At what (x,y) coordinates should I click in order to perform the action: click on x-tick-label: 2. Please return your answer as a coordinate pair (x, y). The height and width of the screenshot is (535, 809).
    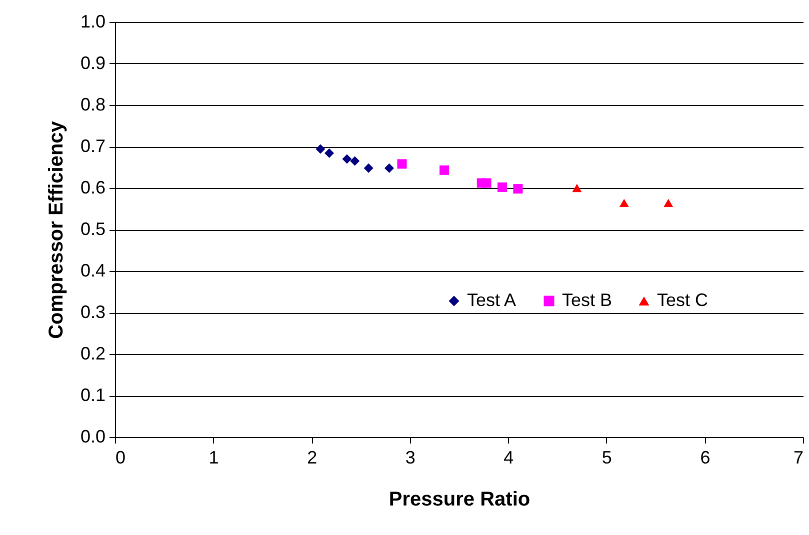
    Looking at the image, I should click on (312, 458).